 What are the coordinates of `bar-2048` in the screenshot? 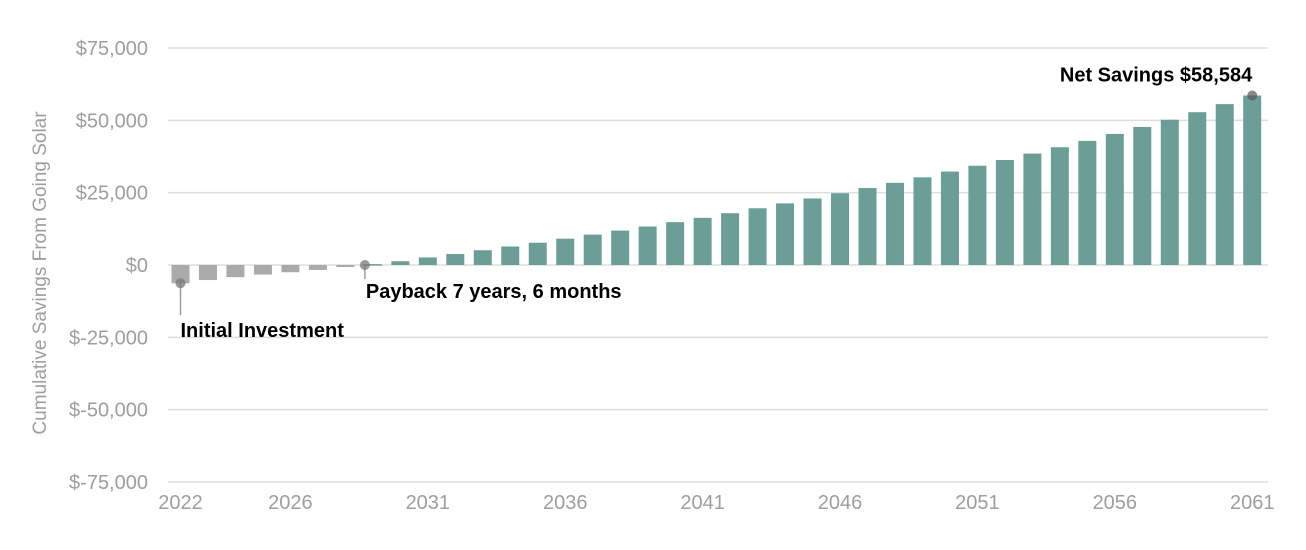 It's located at (894, 223).